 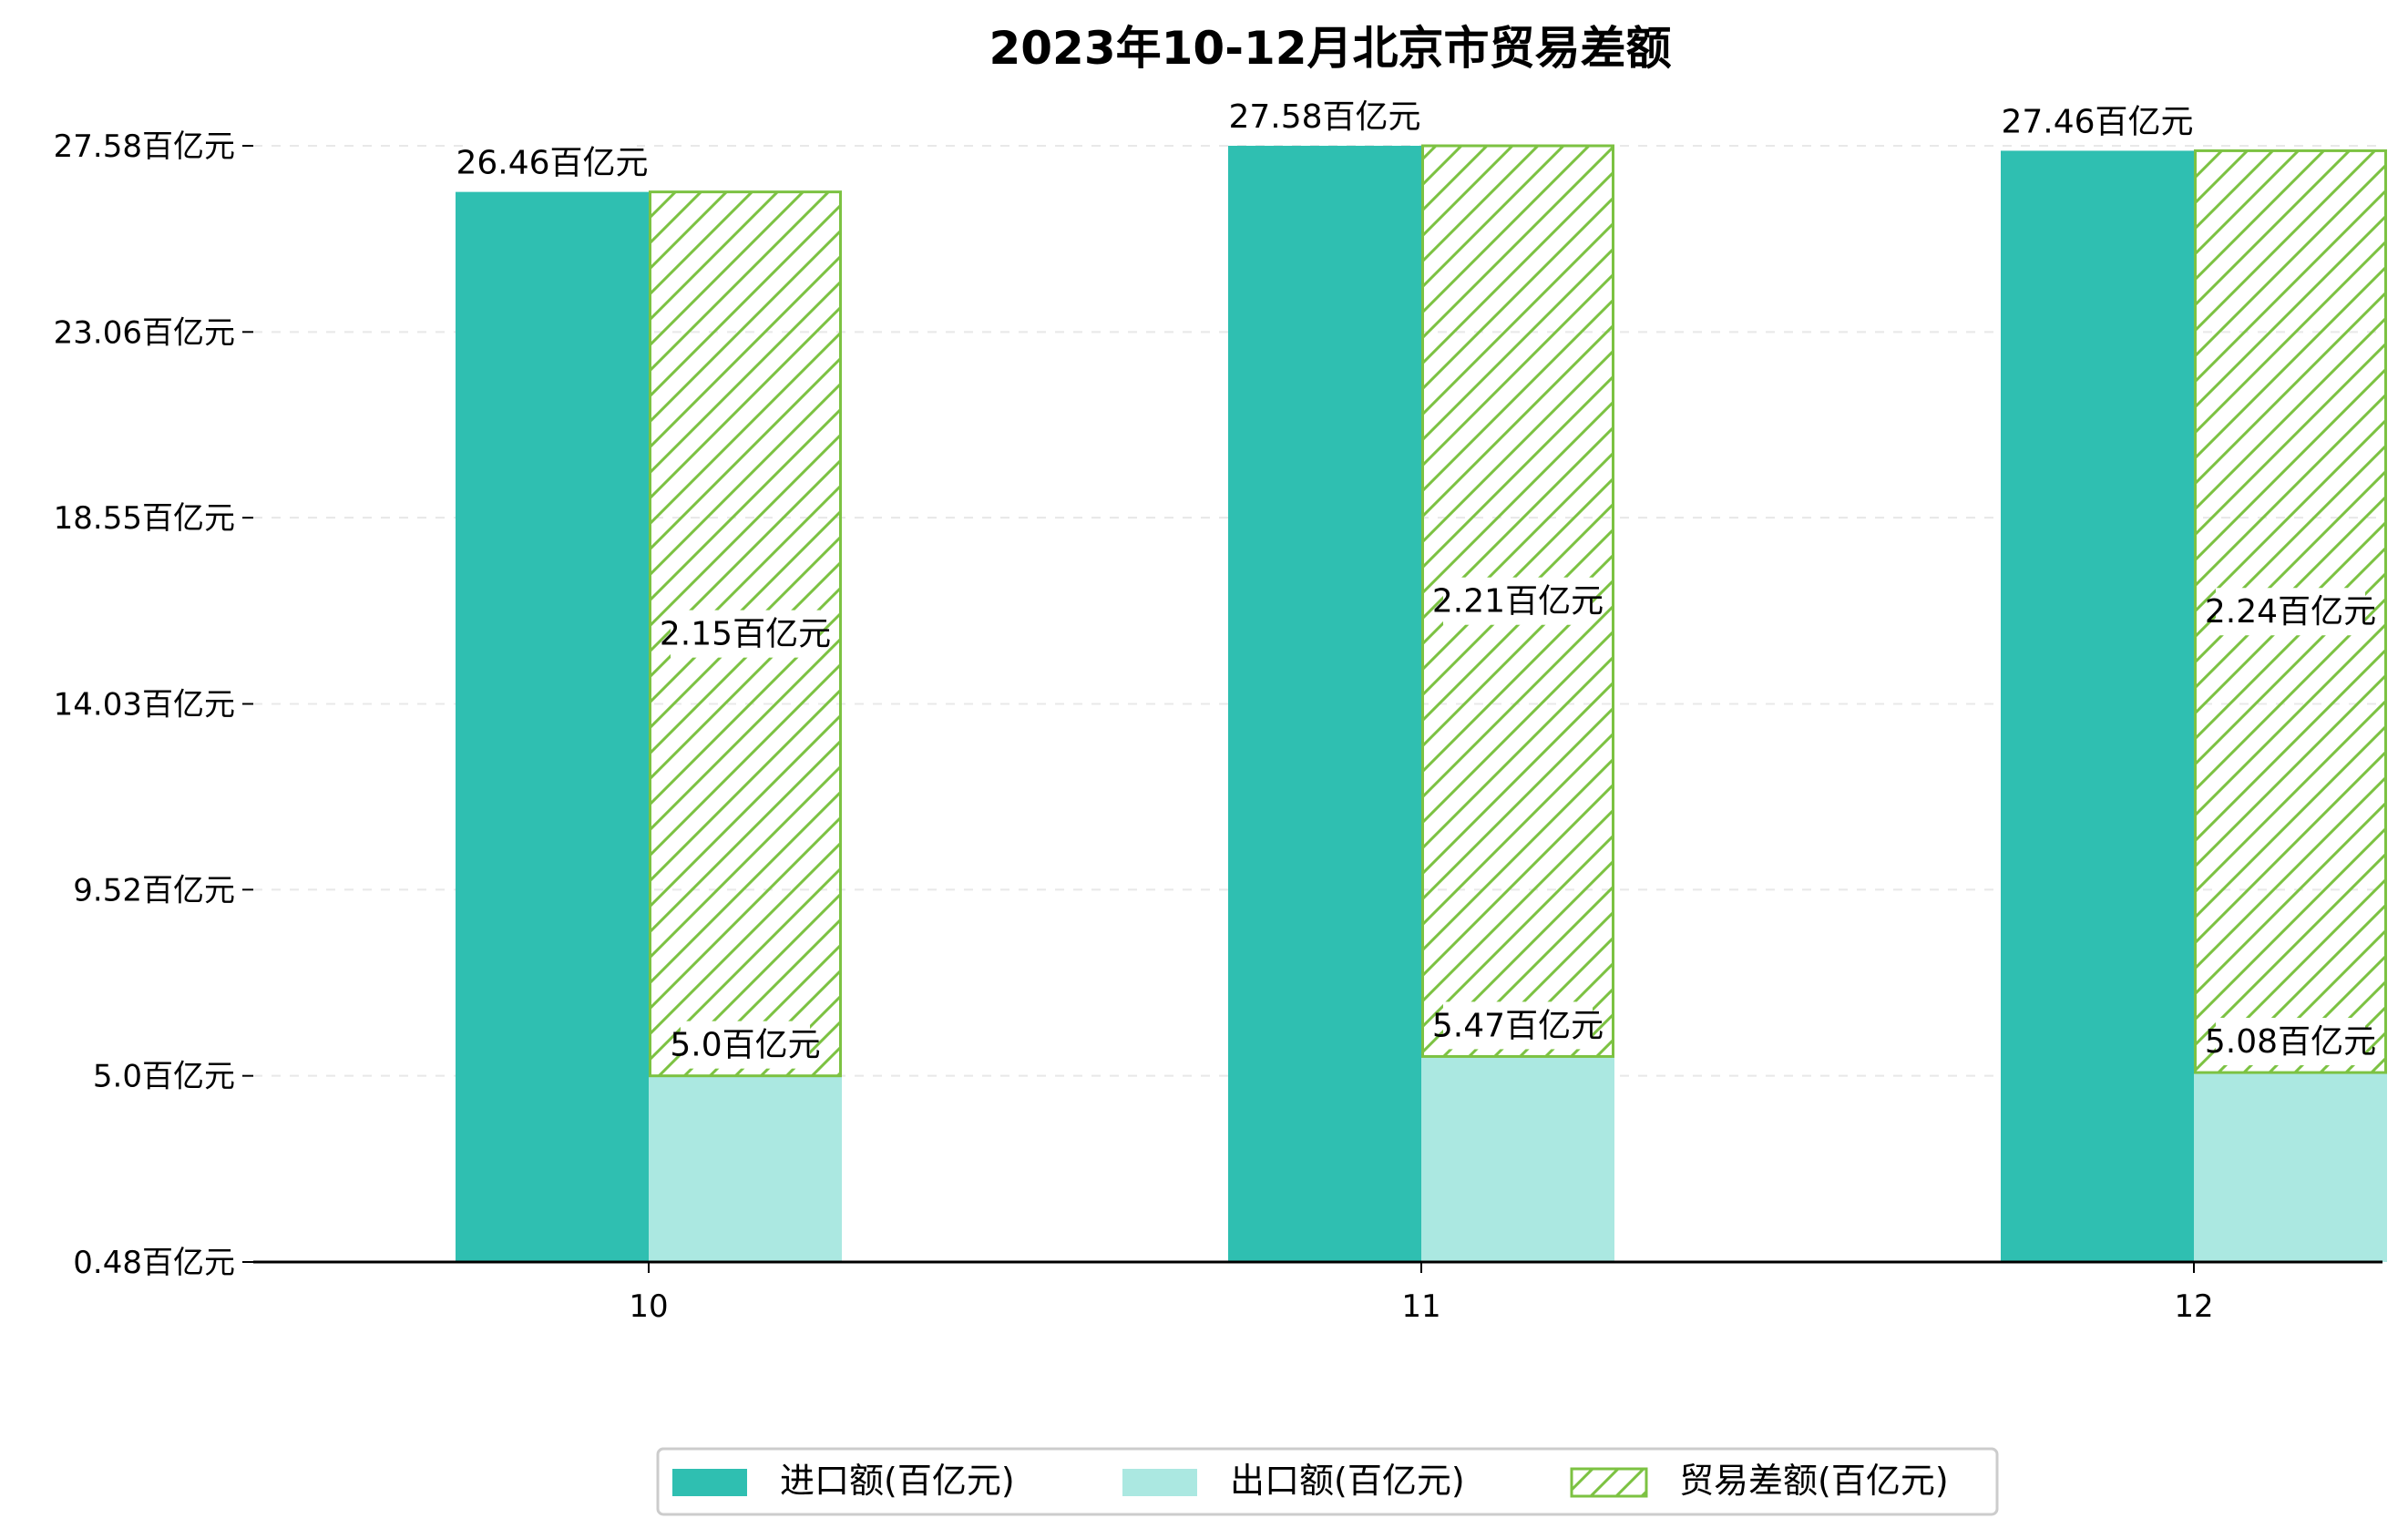 I want to click on data-label-trade-balance: 2.24百亿元, so click(x=2290, y=612).